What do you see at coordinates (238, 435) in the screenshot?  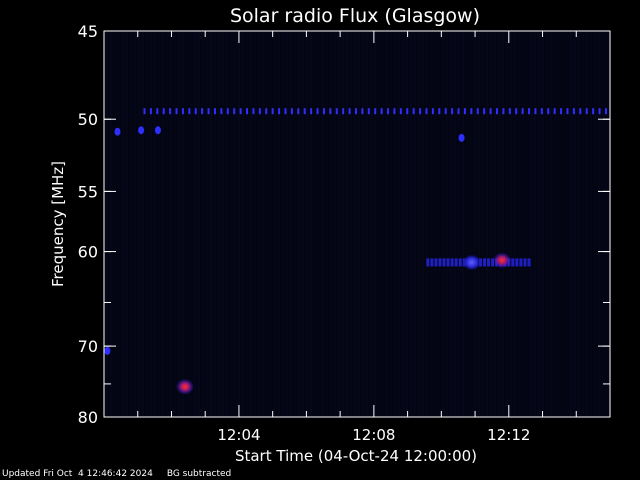 I see `x-tick-label: 12:04` at bounding box center [238, 435].